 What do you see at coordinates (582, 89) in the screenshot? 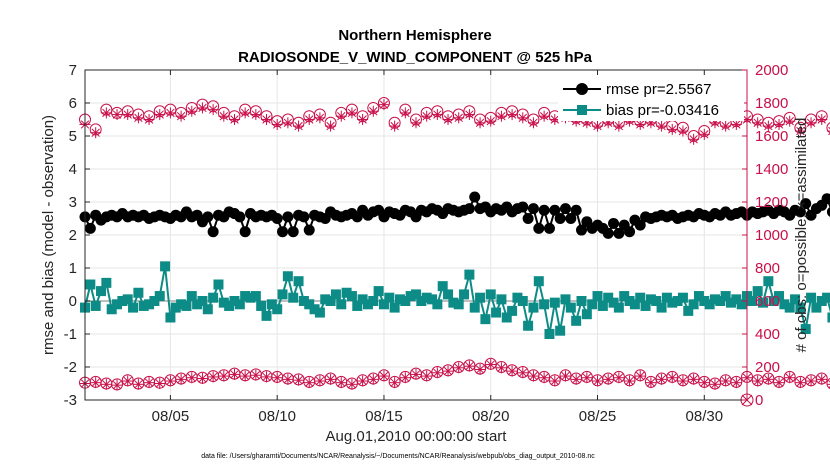
I see `legend-rmse-marker` at bounding box center [582, 89].